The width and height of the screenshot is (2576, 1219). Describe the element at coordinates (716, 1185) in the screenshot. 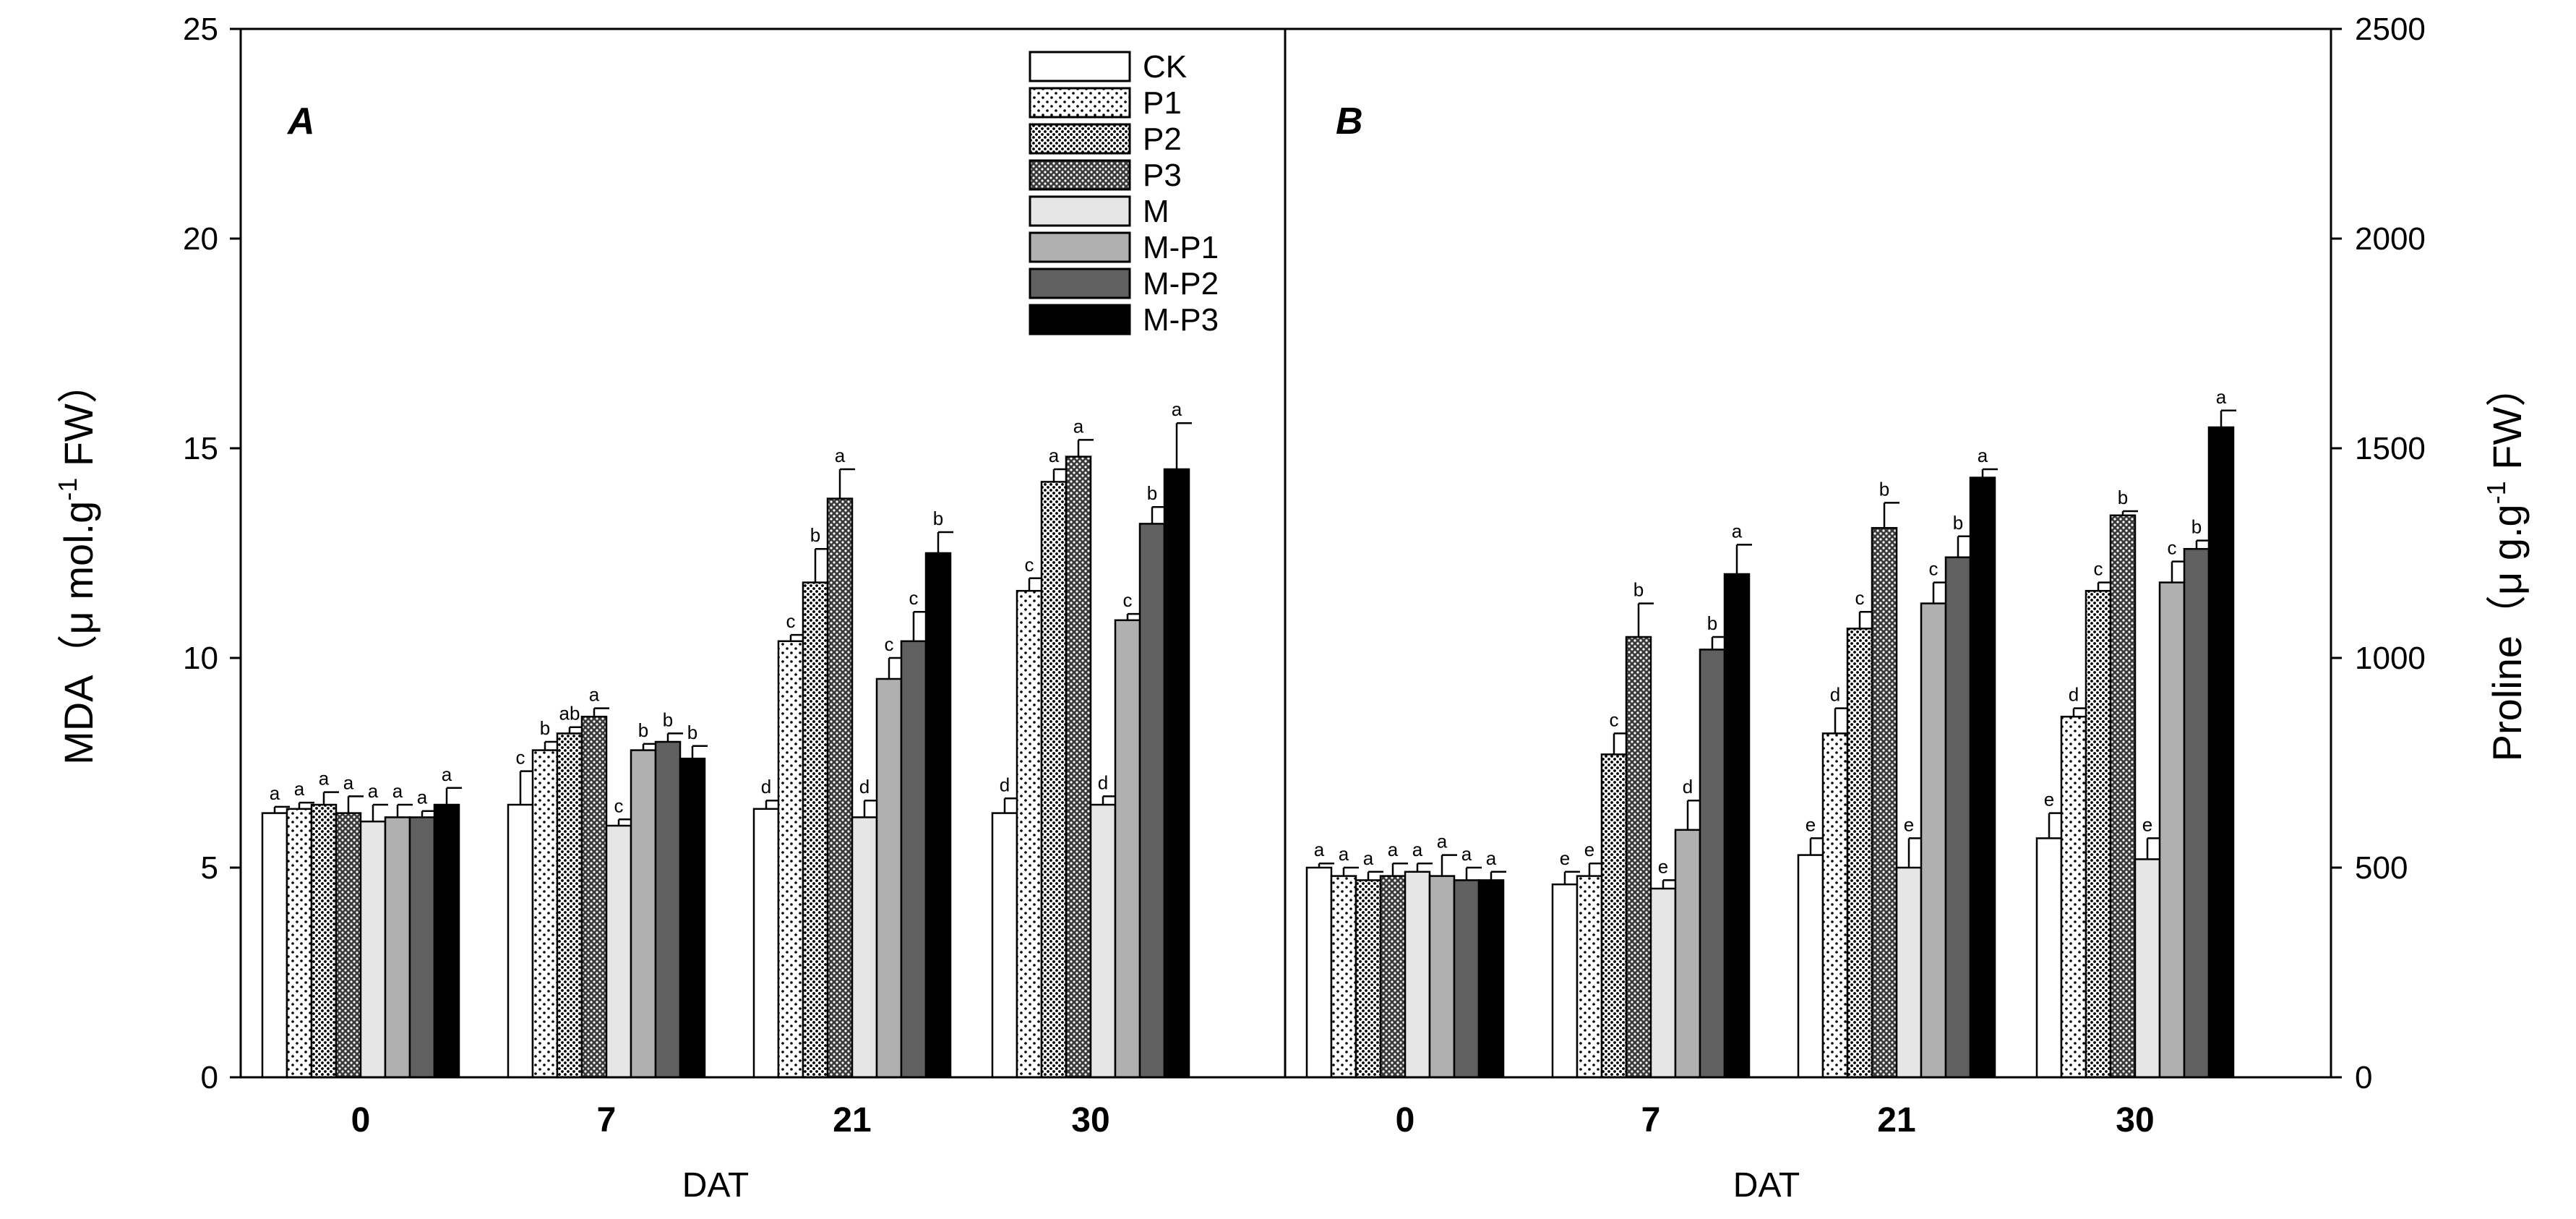

I see `x-axis-label-left: DAT` at that location.